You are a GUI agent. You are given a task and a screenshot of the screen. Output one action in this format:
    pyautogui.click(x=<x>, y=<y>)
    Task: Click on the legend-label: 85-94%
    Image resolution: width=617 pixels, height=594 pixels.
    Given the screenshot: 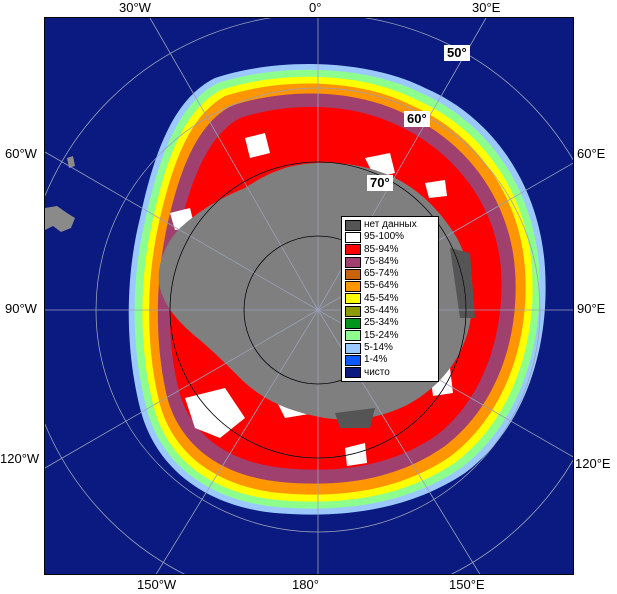 What is the action you would take?
    pyautogui.click(x=381, y=249)
    